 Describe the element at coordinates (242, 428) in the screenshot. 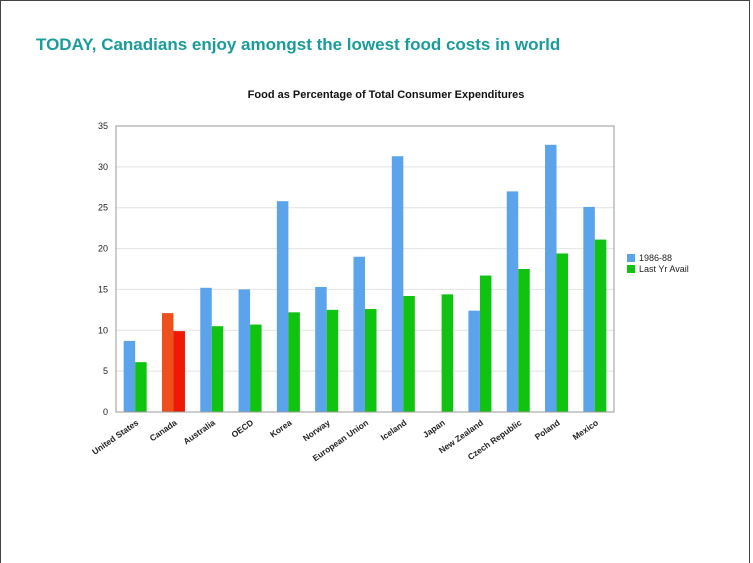

I see `x-tick-label: OECD` at that location.